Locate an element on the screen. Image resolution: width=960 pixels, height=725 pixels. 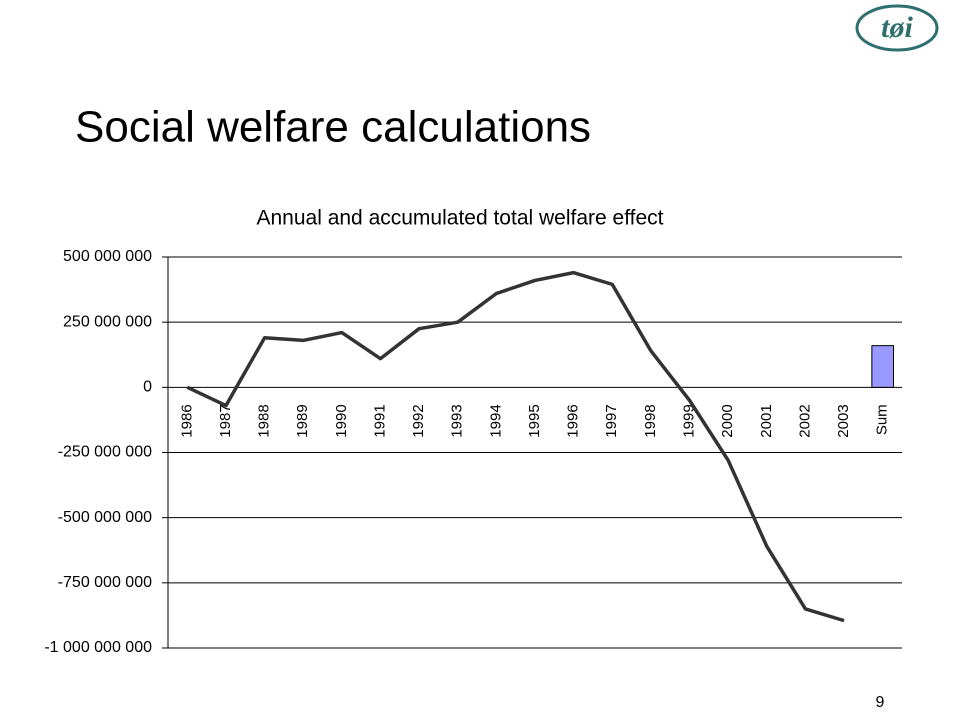
x-tick-label: 2000 is located at coordinates (727, 420).